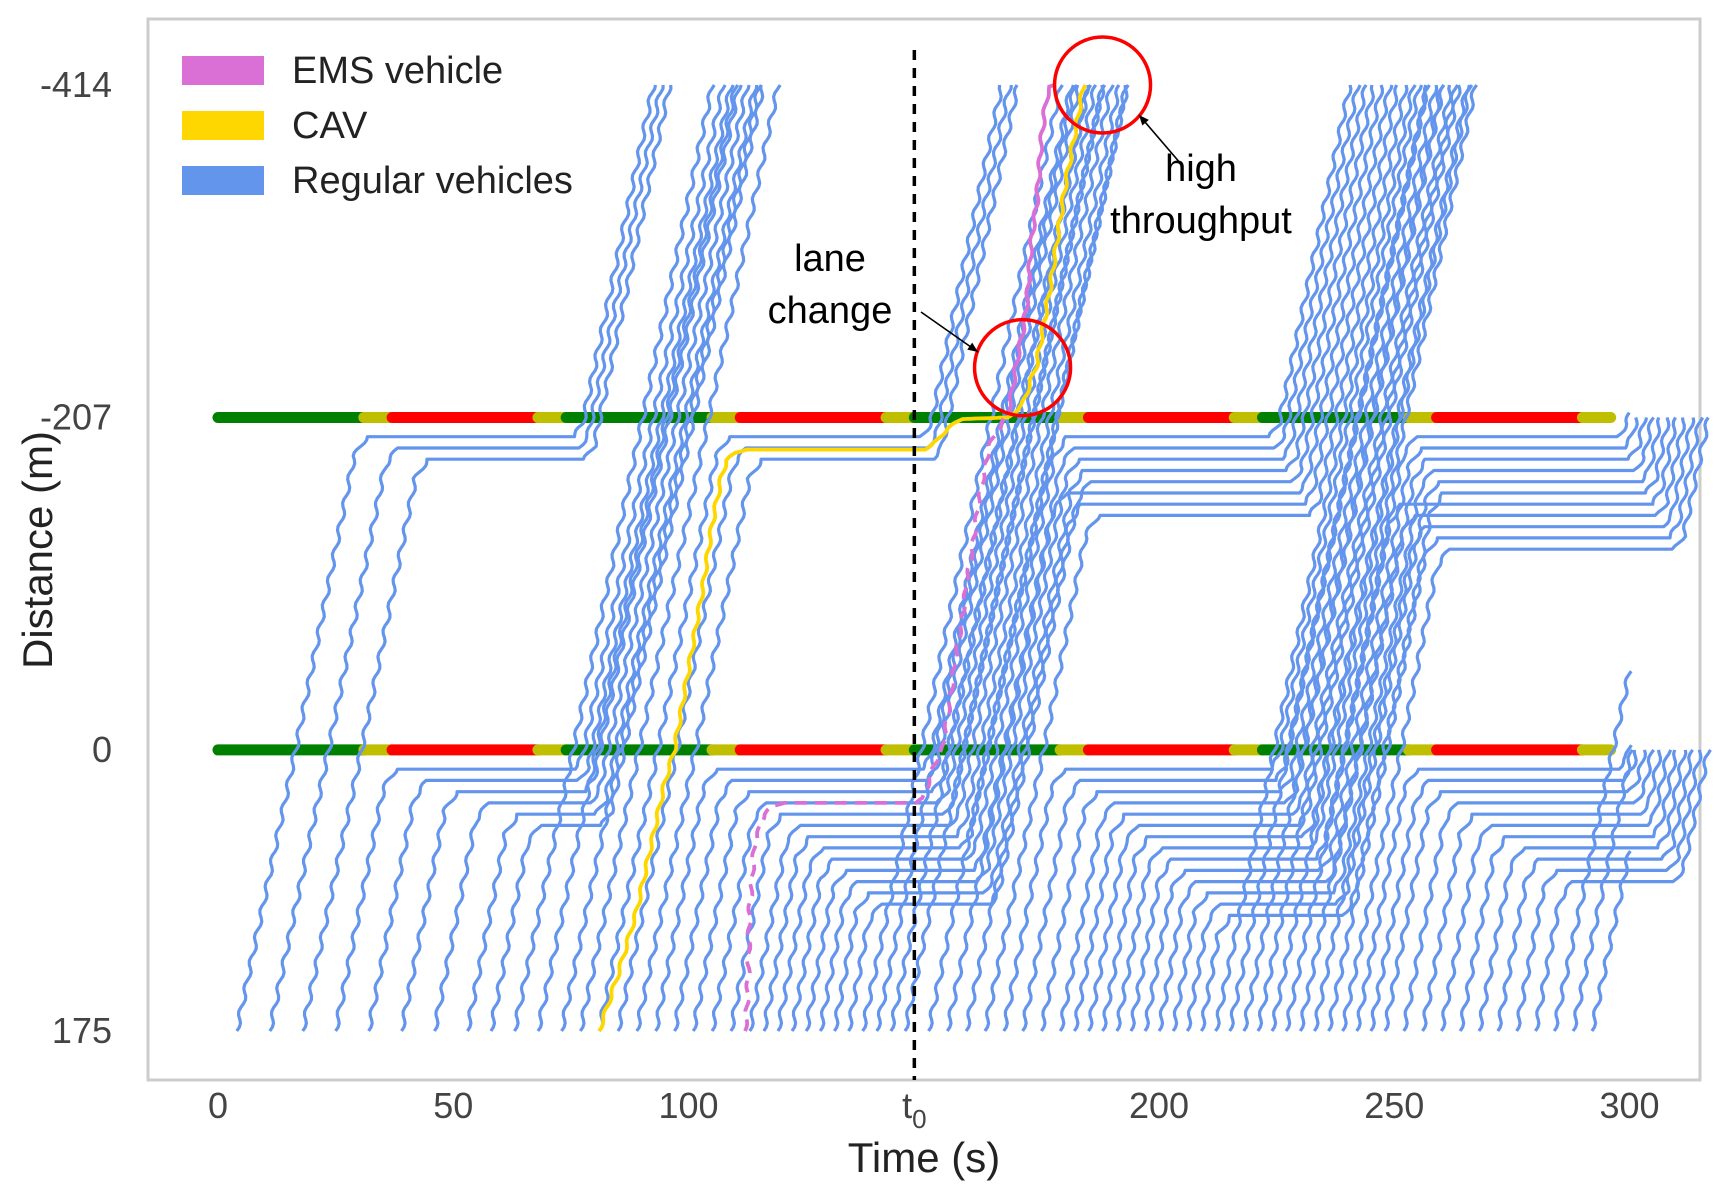 This screenshot has width=1717, height=1195. Describe the element at coordinates (432, 181) in the screenshot. I see `legend-label: Regular vehicles` at that location.